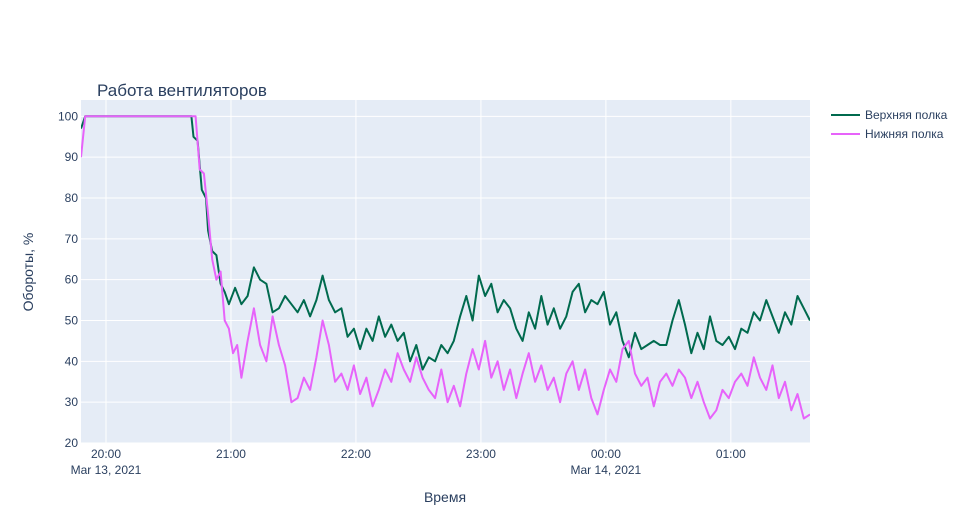 Image resolution: width=966 pixels, height=525 pixels. I want to click on chart-title: Работа вентиляторов, so click(182, 90).